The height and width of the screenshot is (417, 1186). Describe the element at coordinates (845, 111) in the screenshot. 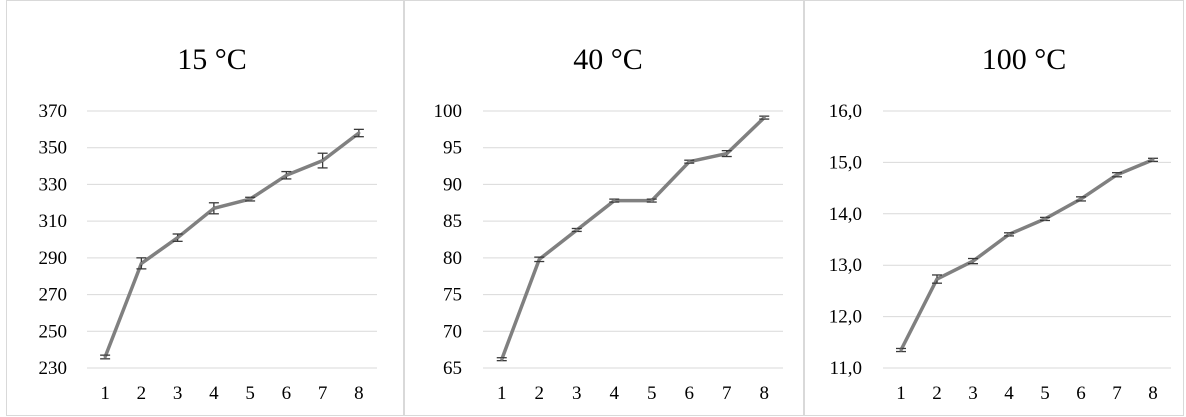

I see `y-tick-label: 16,0` at that location.